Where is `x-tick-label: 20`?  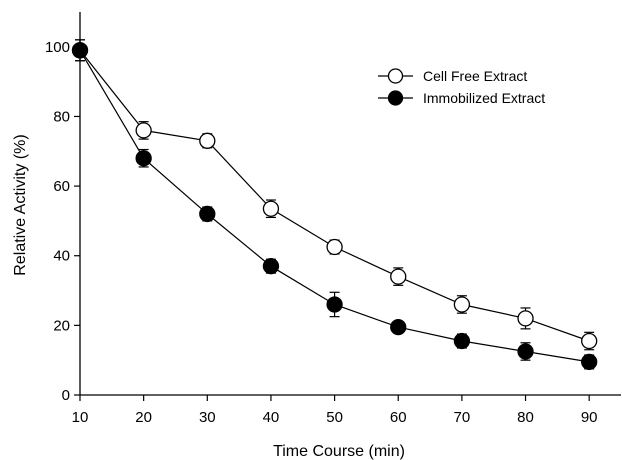 x-tick-label: 20 is located at coordinates (143, 417).